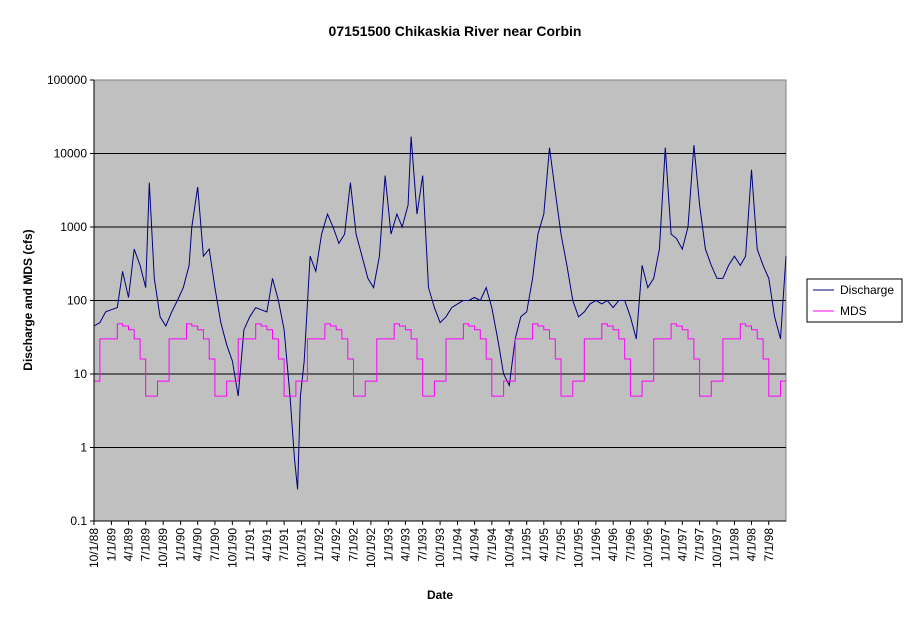  What do you see at coordinates (73, 227) in the screenshot?
I see `y-tick-label: 1000` at bounding box center [73, 227].